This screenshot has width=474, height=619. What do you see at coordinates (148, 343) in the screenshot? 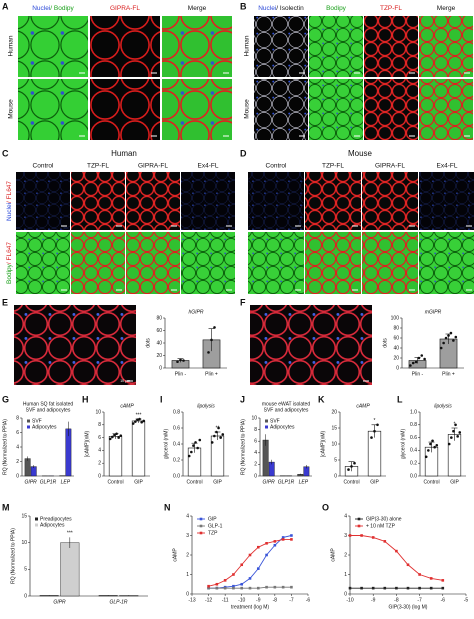
I see `y-axis-label: dots` at bounding box center [148, 343].